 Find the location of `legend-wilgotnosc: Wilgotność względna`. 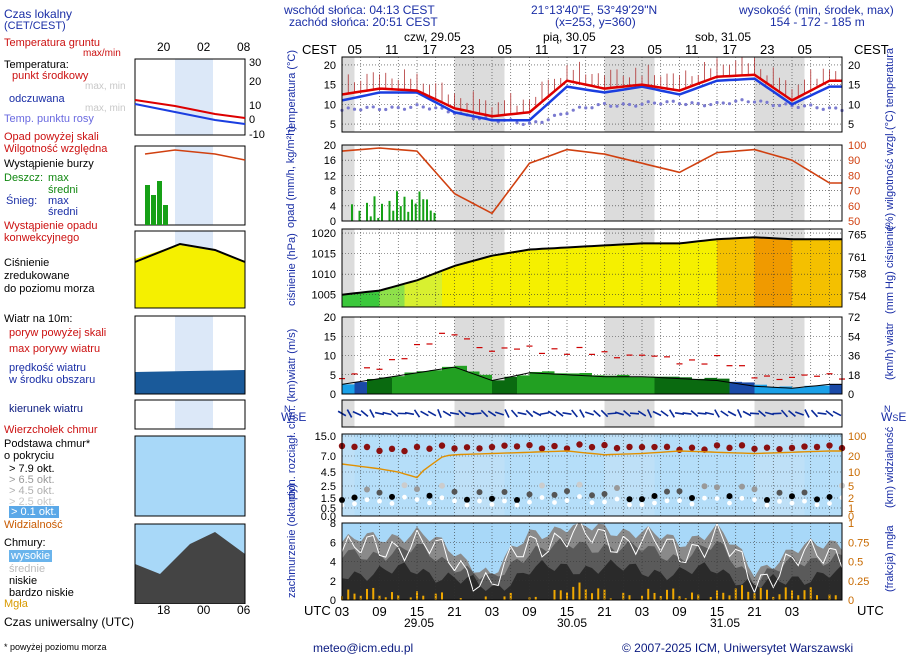

legend-wilgotnosc: Wilgotność względna is located at coordinates (56, 149).